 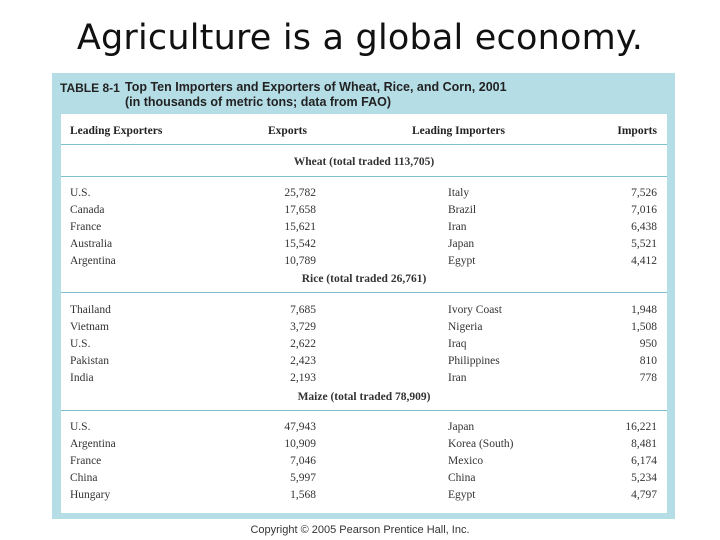 What do you see at coordinates (80, 193) in the screenshot?
I see `wheat-exporter: U.S.` at bounding box center [80, 193].